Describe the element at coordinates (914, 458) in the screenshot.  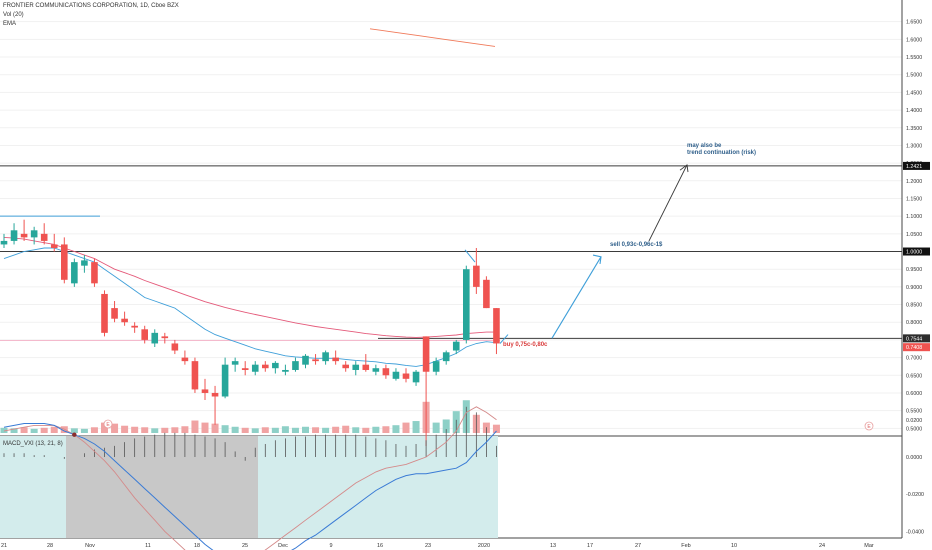
I see `macd-tick-label: 0.0000` at that location.